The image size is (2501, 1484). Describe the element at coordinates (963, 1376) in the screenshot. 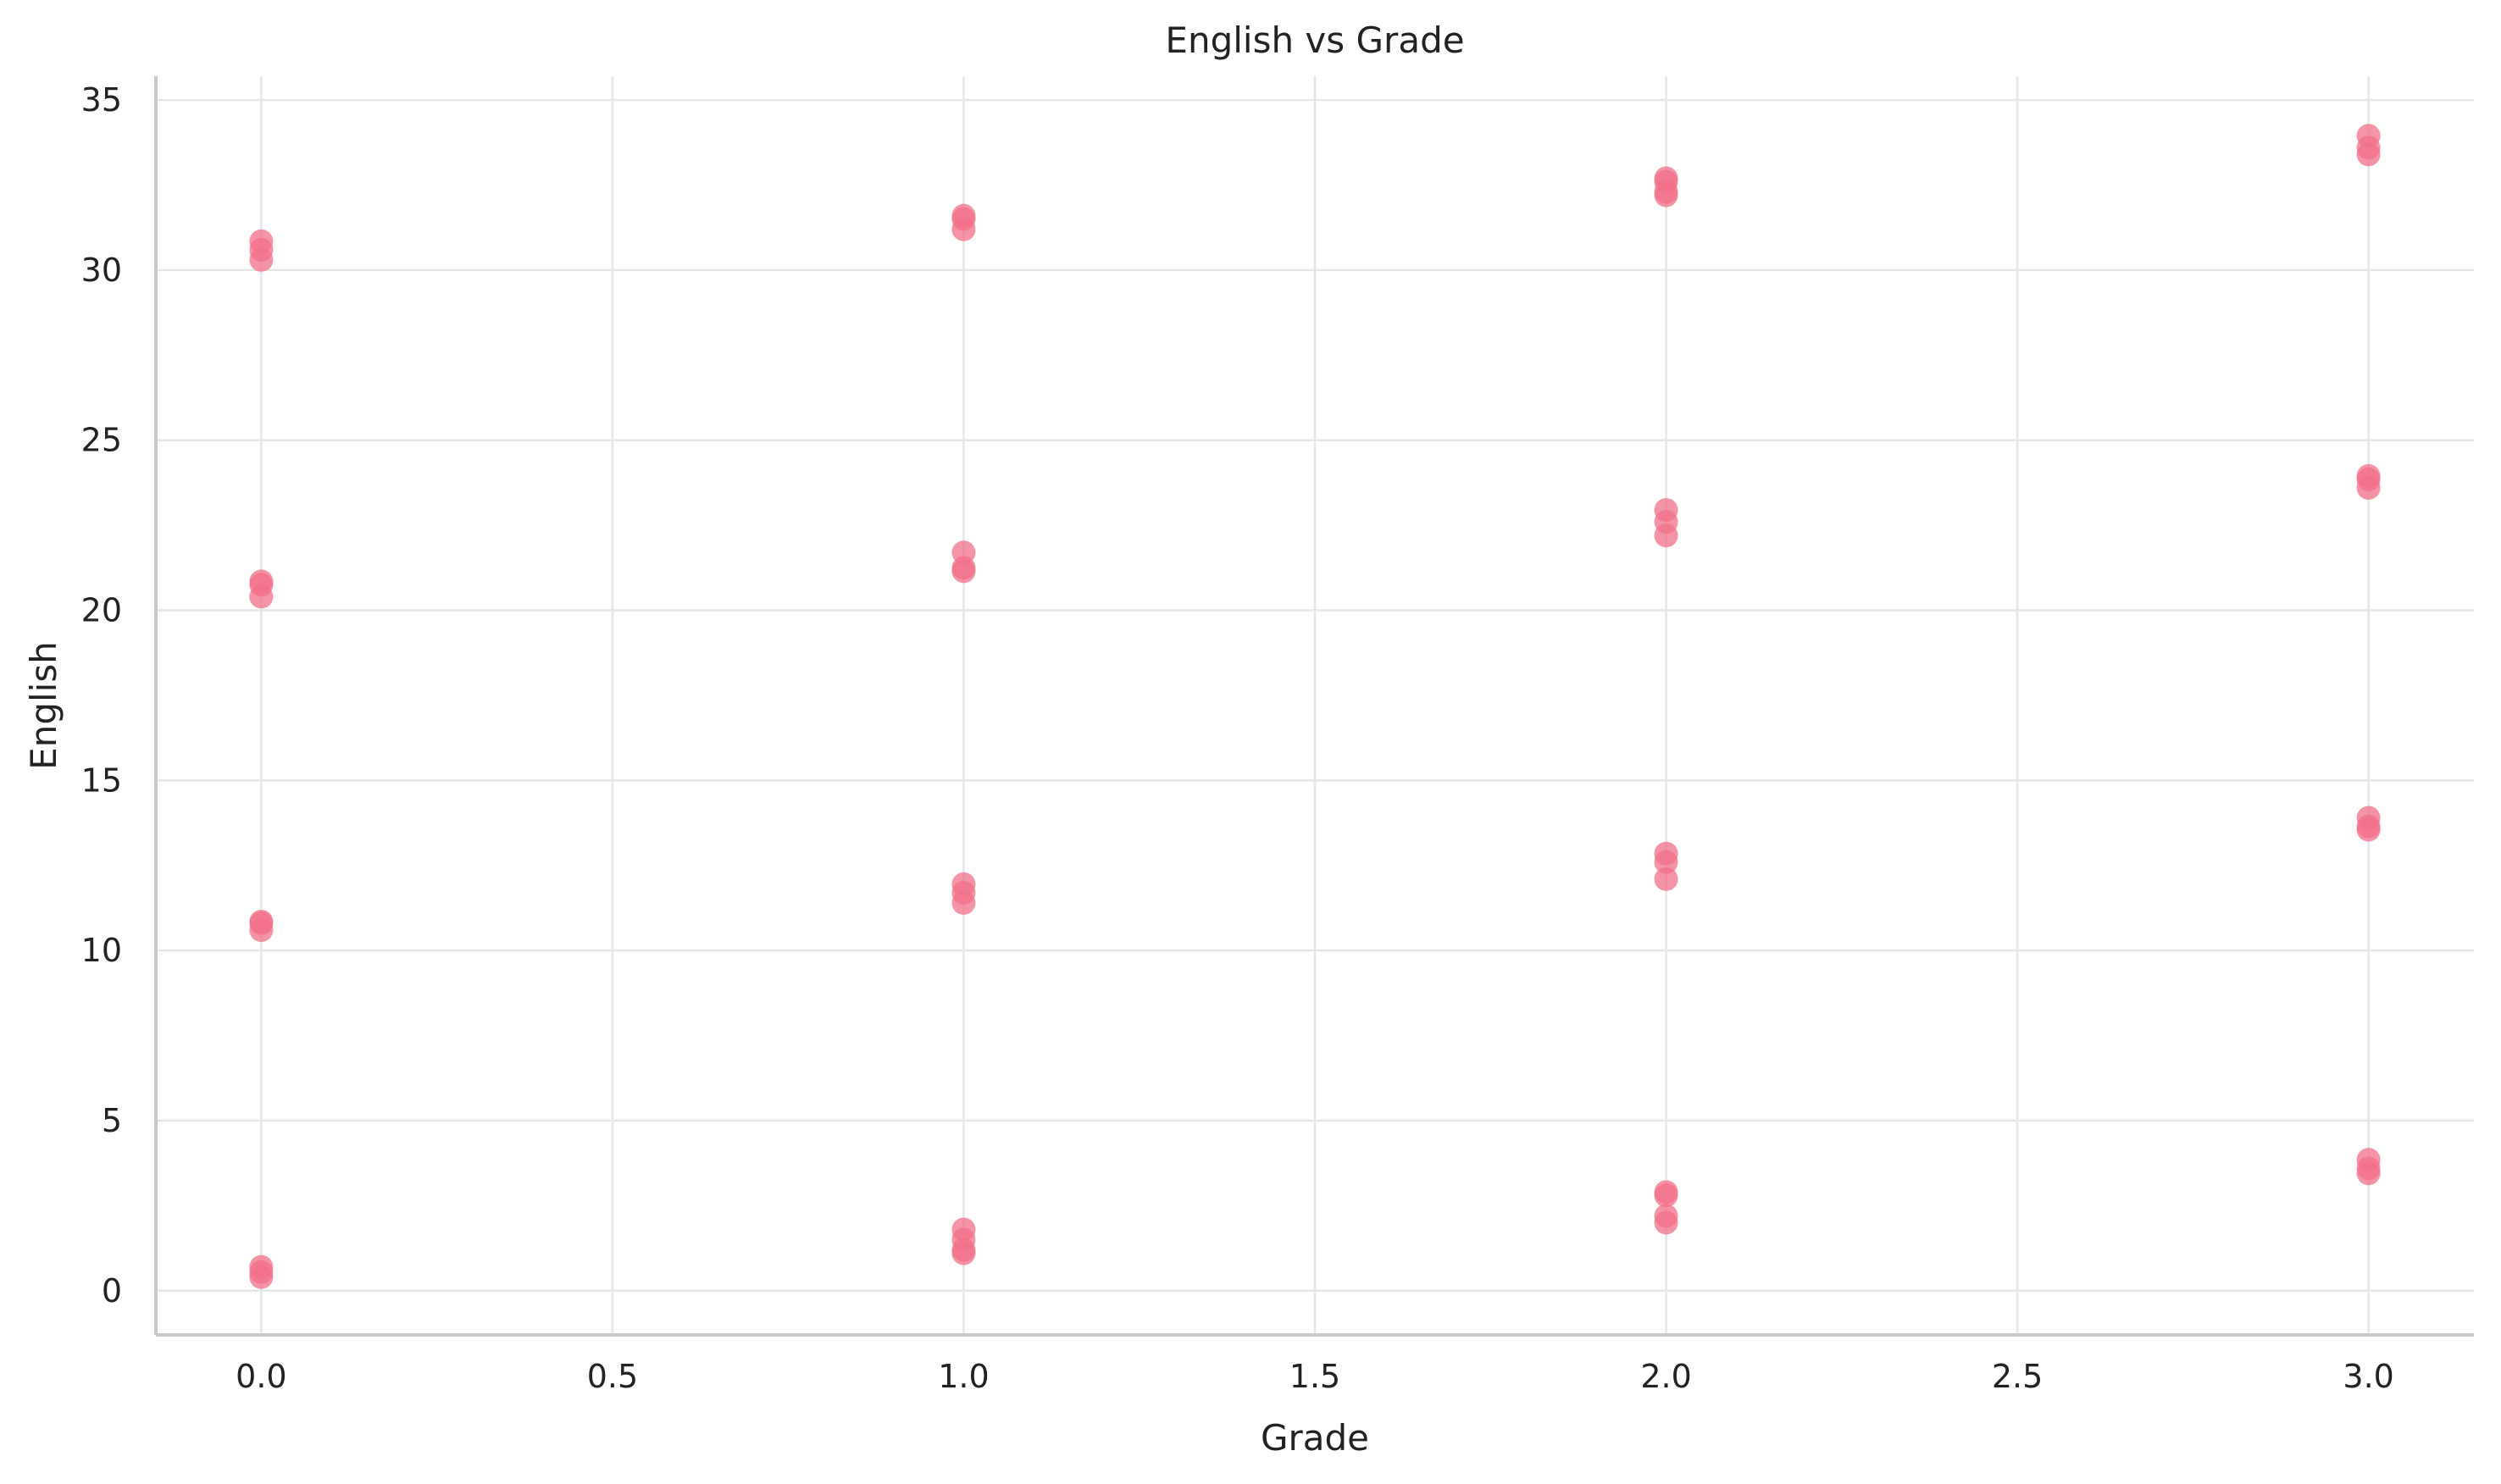

I see `x-tick-label: 1.0` at that location.